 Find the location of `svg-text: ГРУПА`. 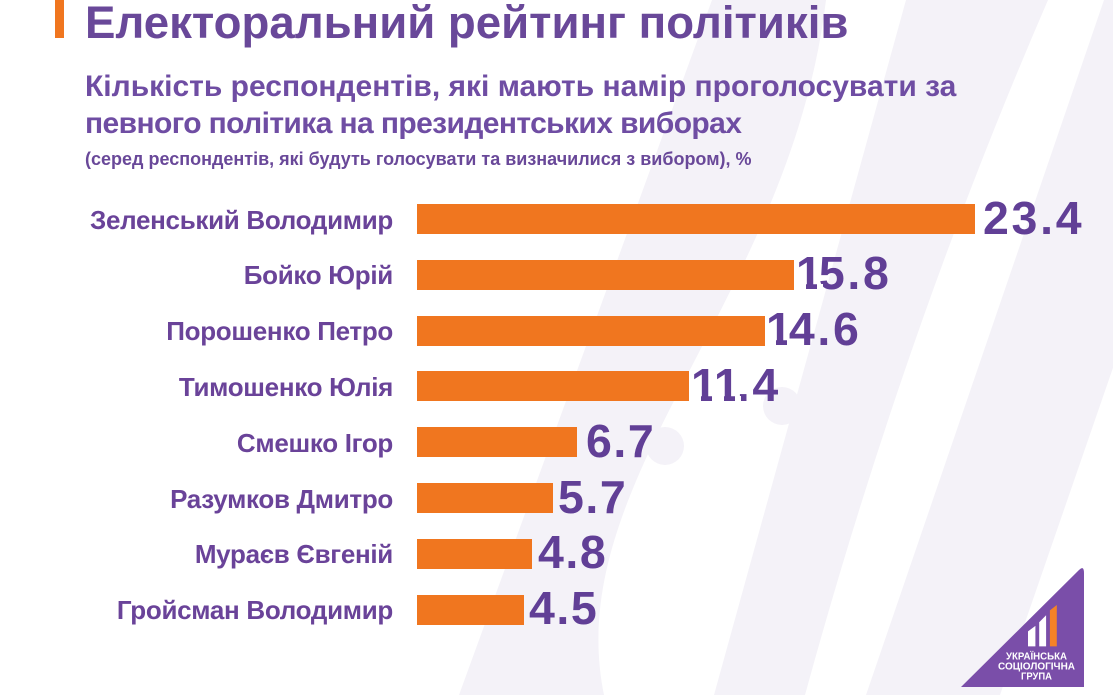

svg-text: ГРУПА is located at coordinates (1036, 676).